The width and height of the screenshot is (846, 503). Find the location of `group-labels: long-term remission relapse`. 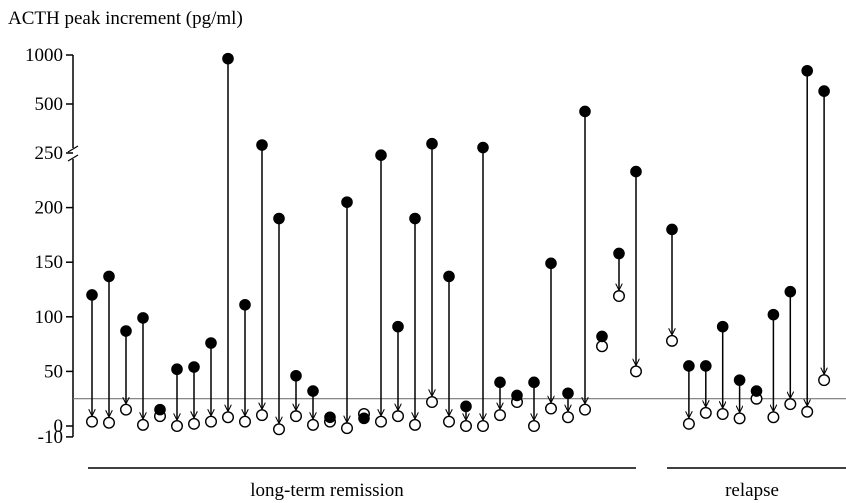

group-labels: long-term remission relapse is located at coordinates (467, 484).